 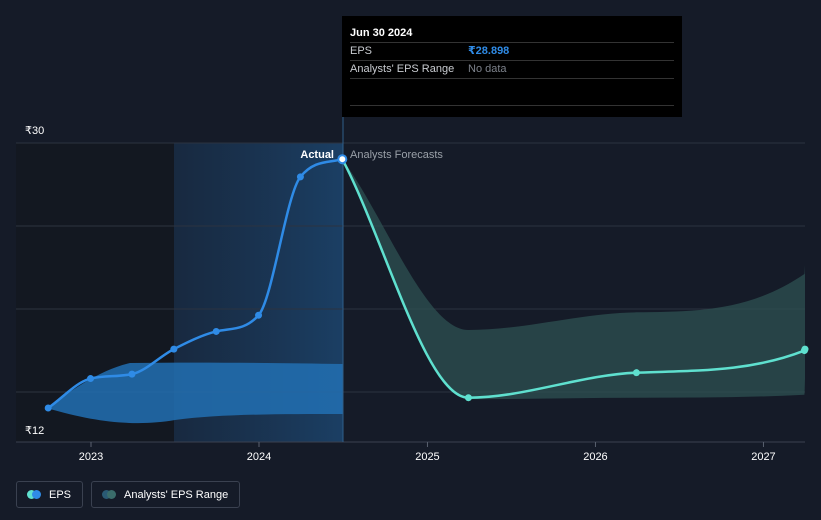 What do you see at coordinates (512, 52) in the screenshot?
I see `tooltip-row-eps: EPS ₹28.898` at bounding box center [512, 52].